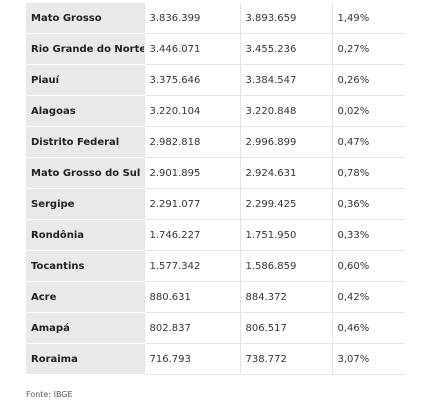 This screenshot has width=427, height=415. I want to click on value-cell: 884.372, so click(285, 297).